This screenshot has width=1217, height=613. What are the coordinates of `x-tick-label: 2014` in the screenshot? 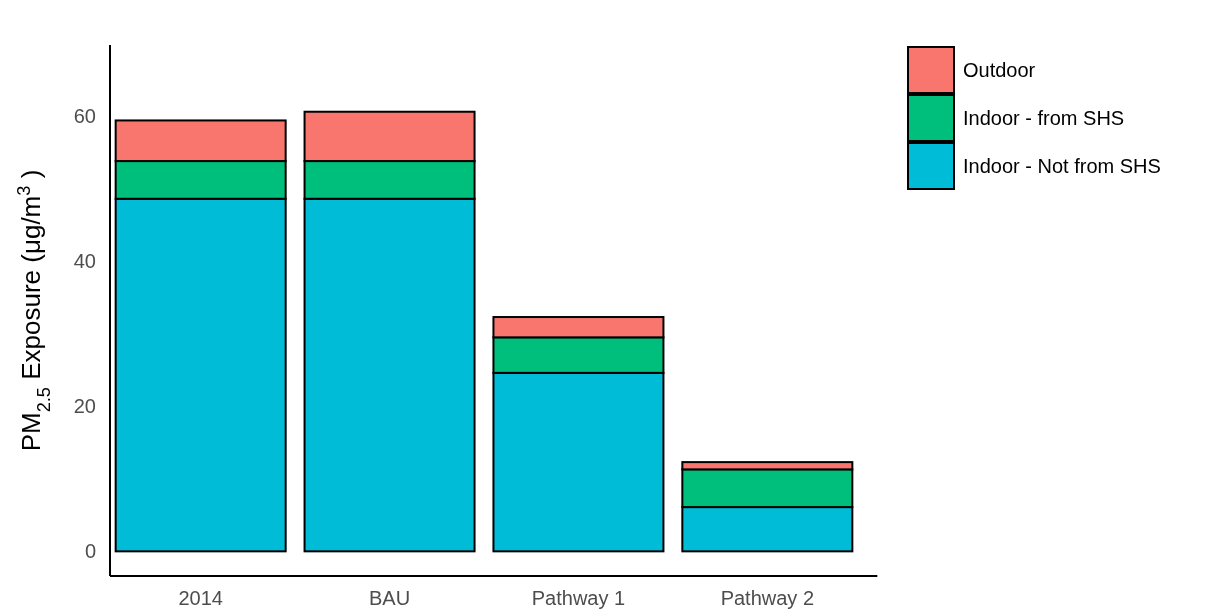 It's located at (200, 598).